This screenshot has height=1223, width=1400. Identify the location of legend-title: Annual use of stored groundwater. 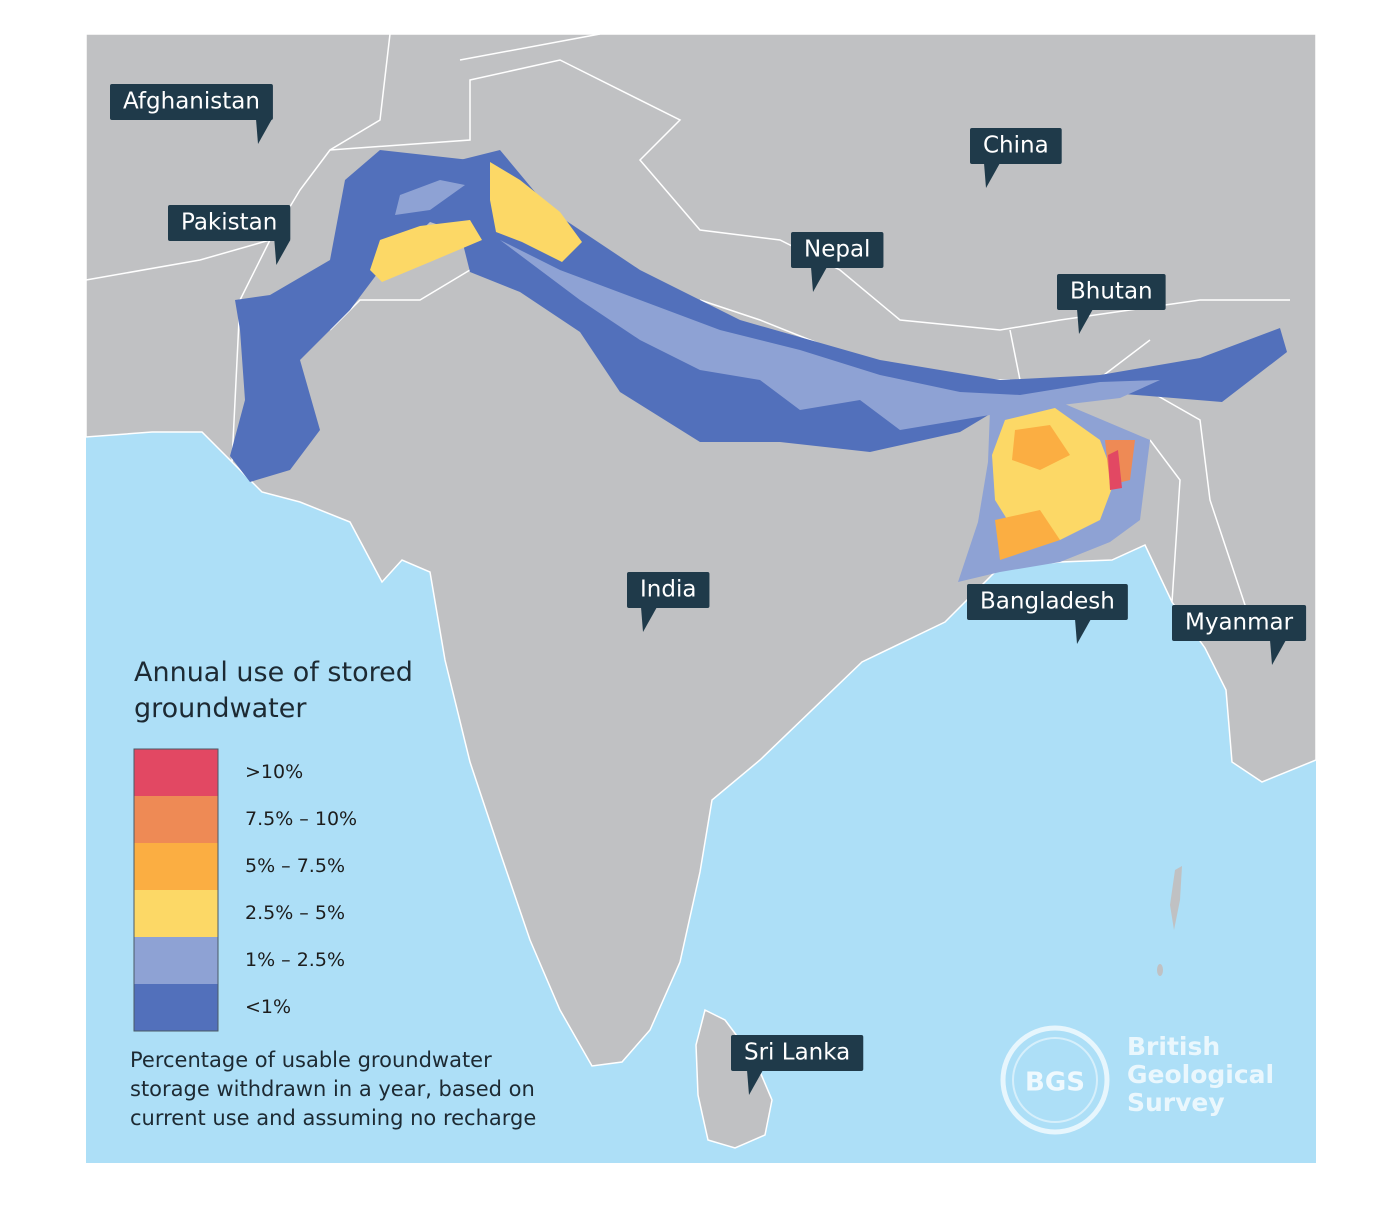
(273, 690).